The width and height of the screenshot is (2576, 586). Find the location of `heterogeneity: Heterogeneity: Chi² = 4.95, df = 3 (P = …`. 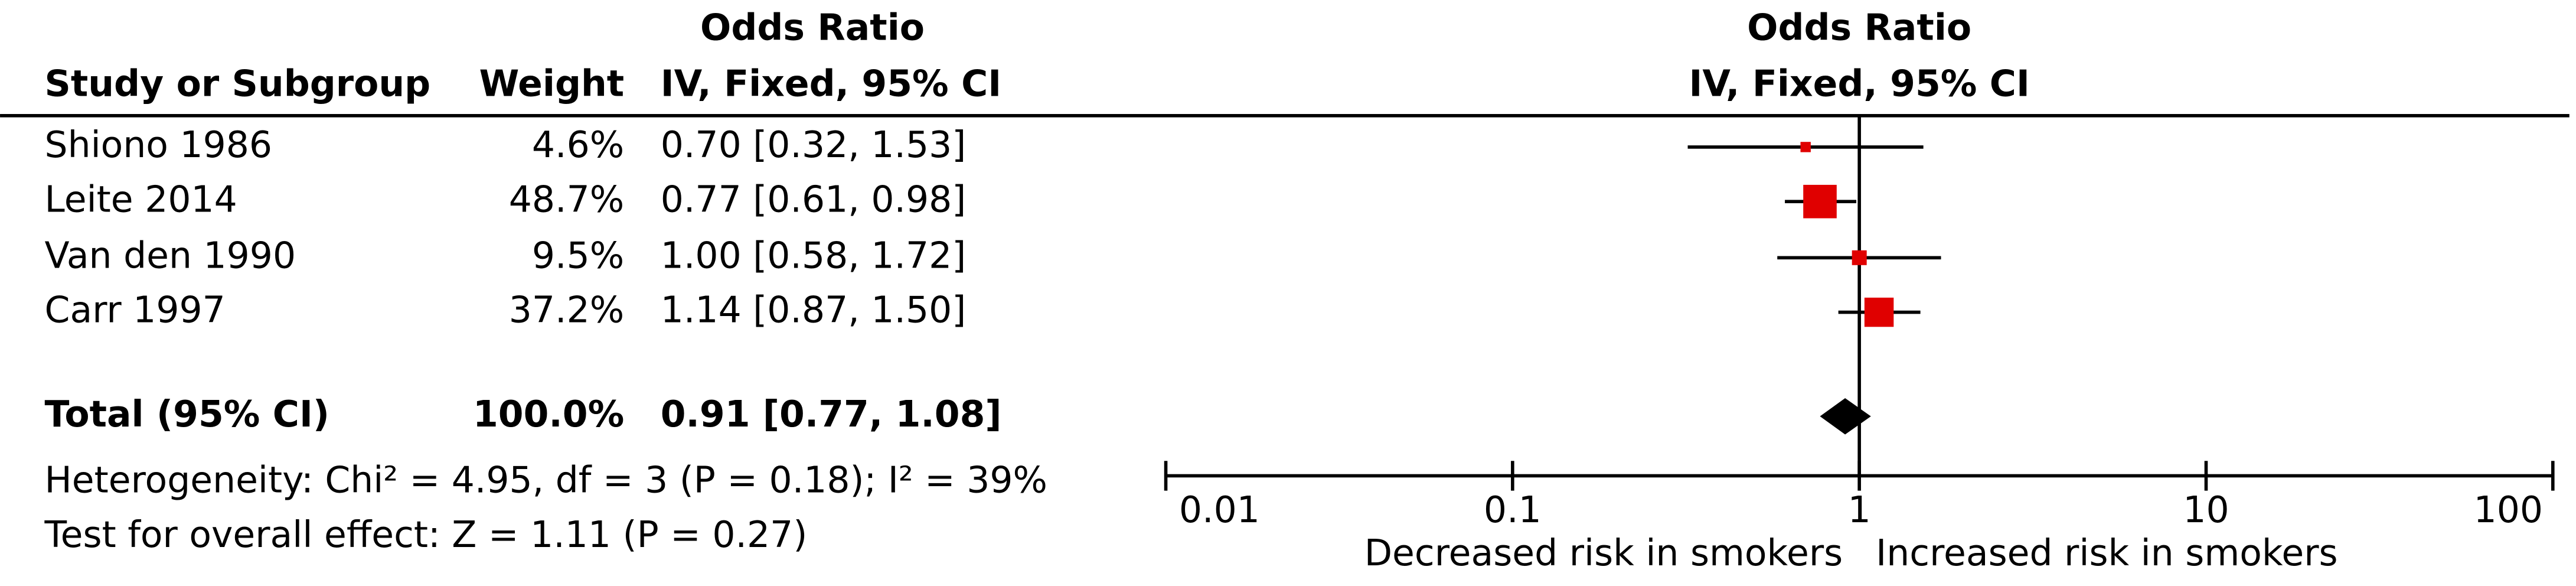

heterogeneity: Heterogeneity: Chi² = 4.95, df = 3 (P = … is located at coordinates (546, 480).